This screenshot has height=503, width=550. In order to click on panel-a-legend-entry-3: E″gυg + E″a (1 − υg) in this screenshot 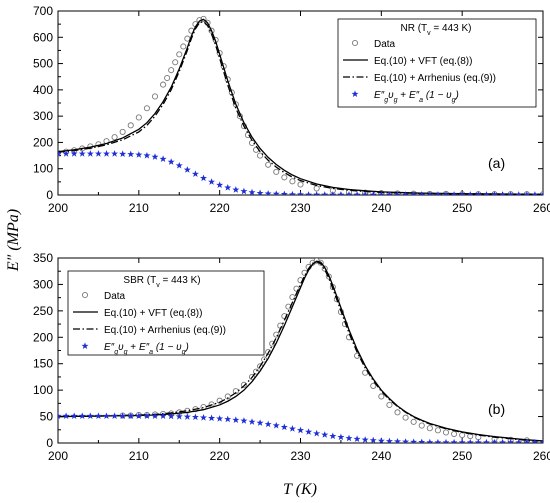, I will do `click(405, 97)`.